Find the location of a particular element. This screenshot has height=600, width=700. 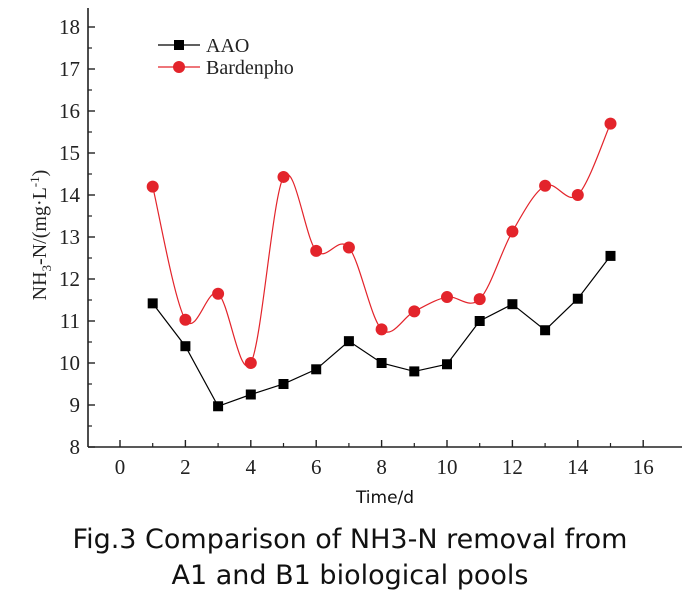

x-tick-label: 6 is located at coordinates (316, 467).